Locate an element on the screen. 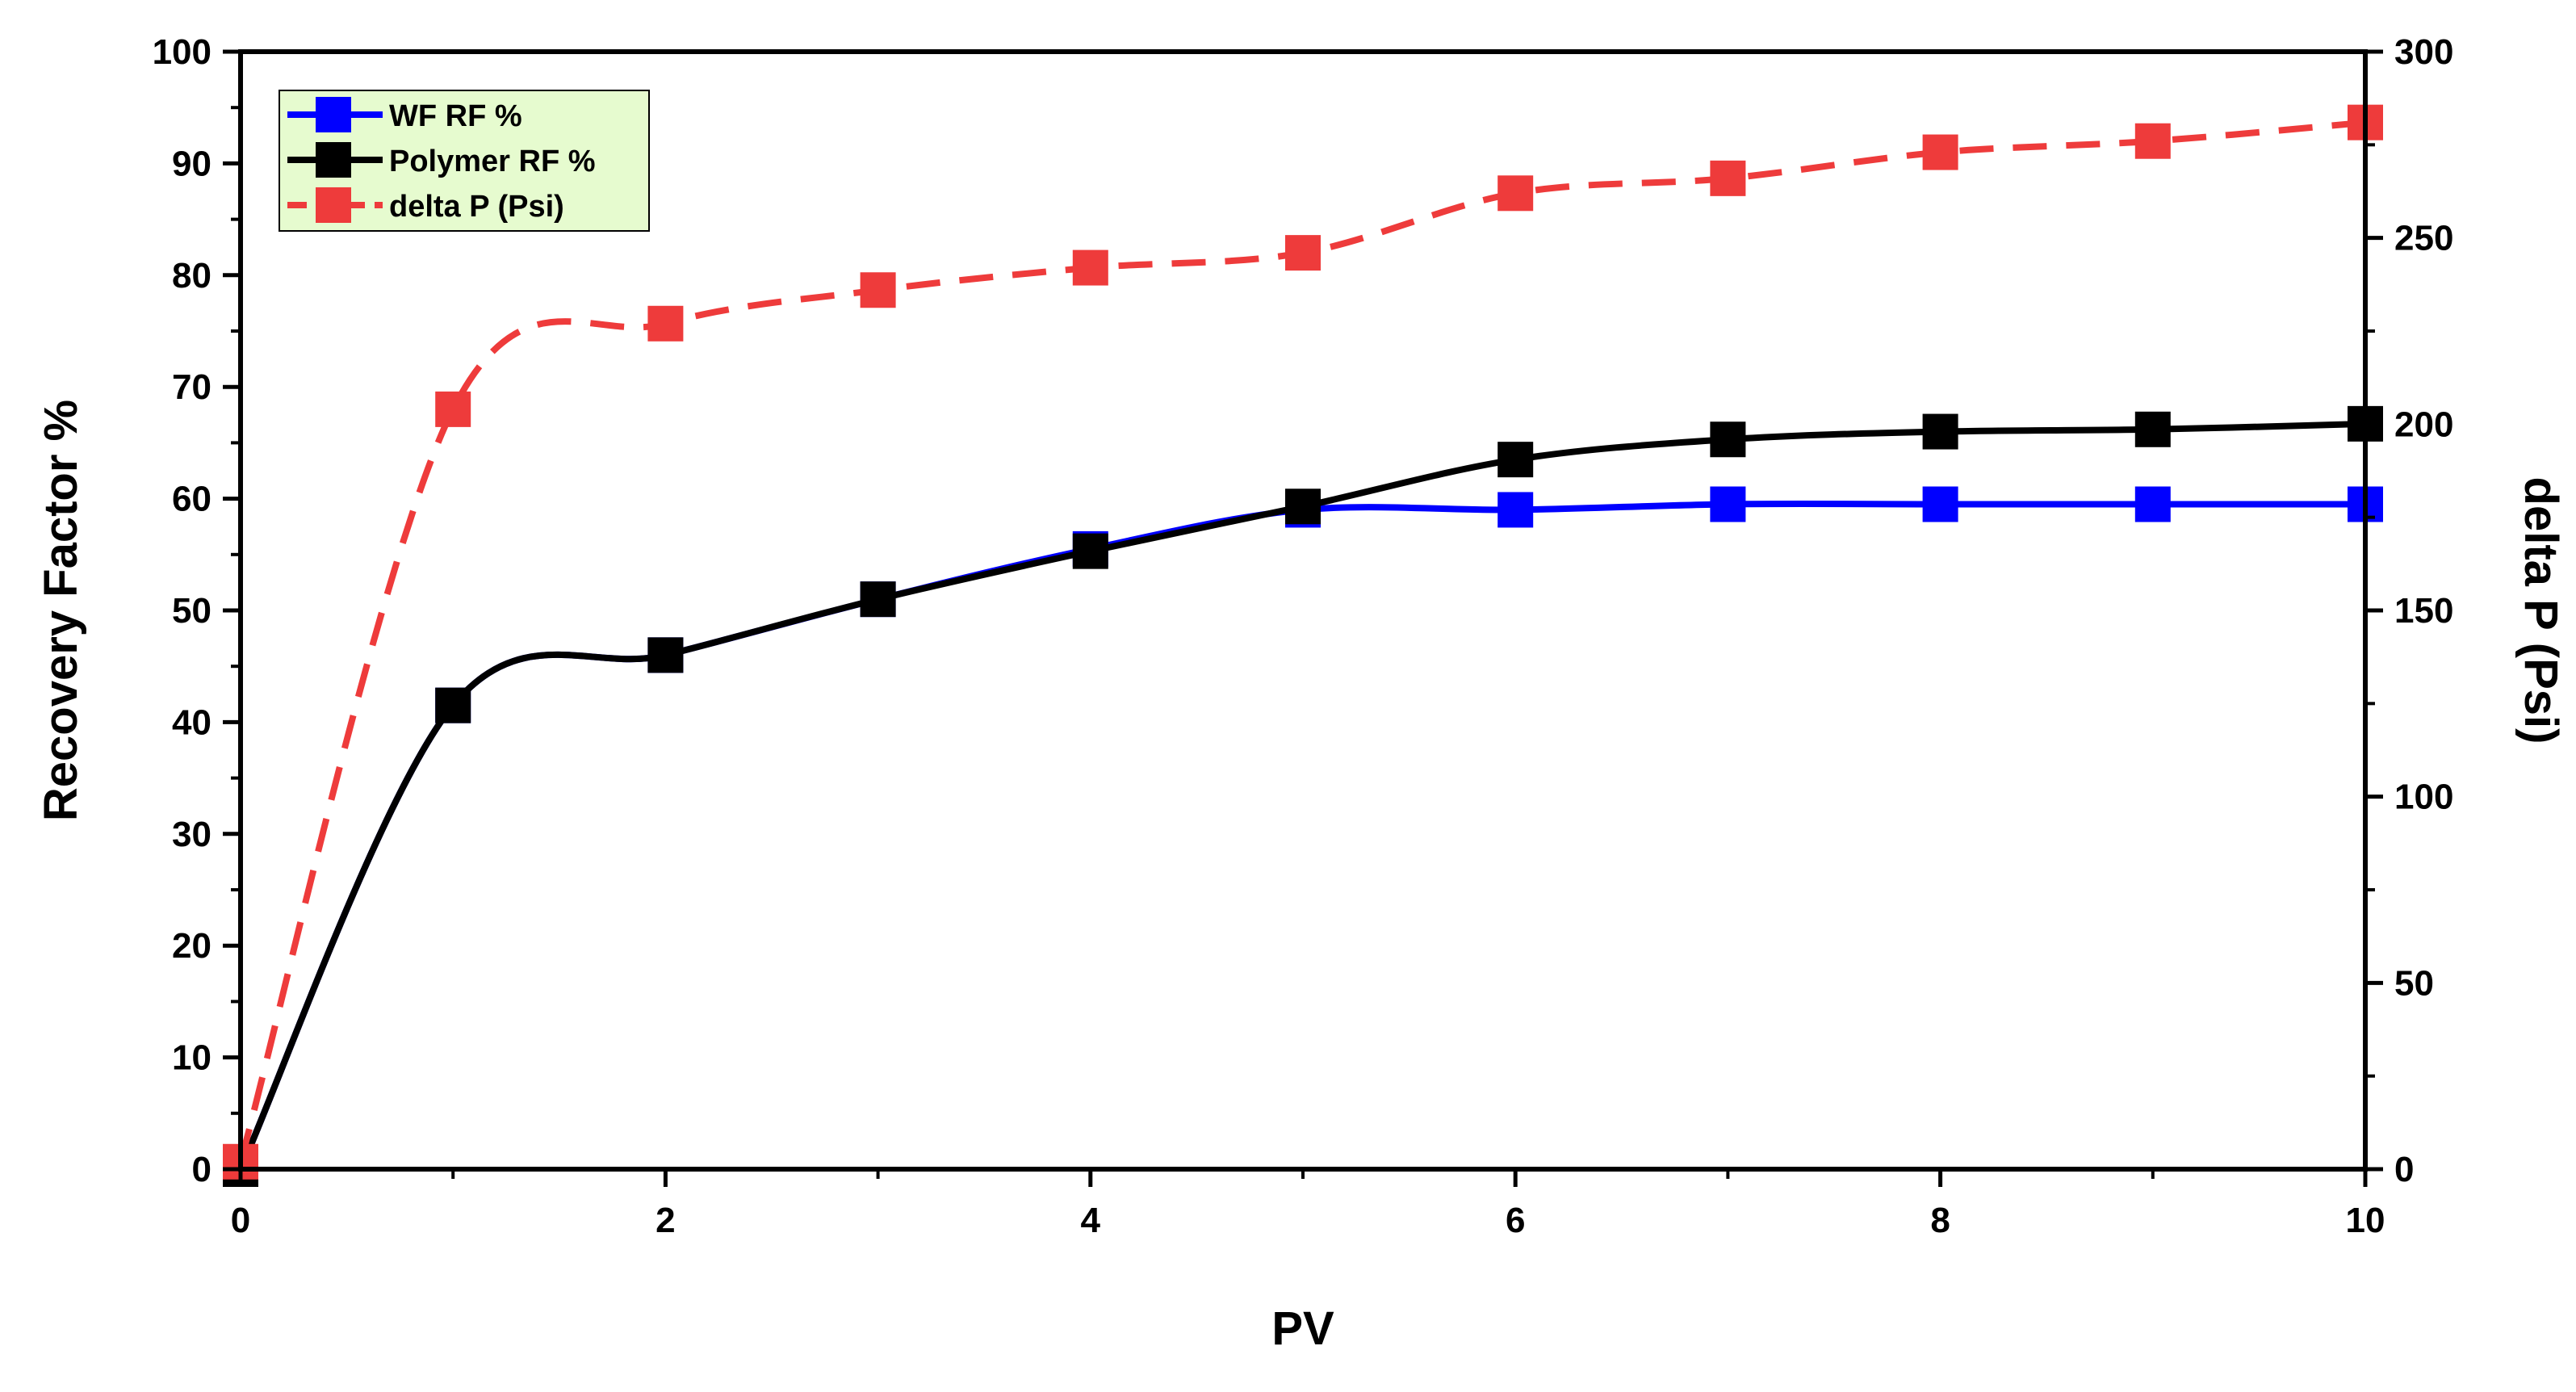 The image size is (2576, 1392). x-tick-label: 2 is located at coordinates (666, 1220).